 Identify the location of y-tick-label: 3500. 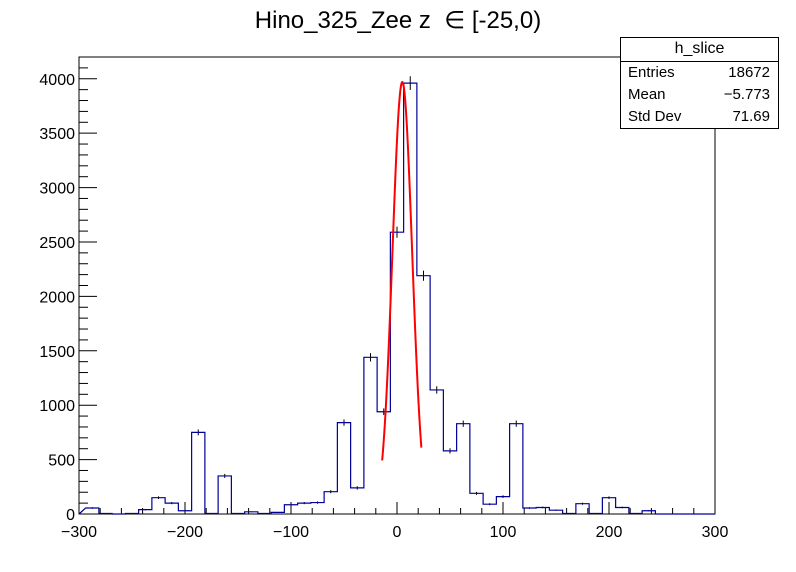
(57, 134).